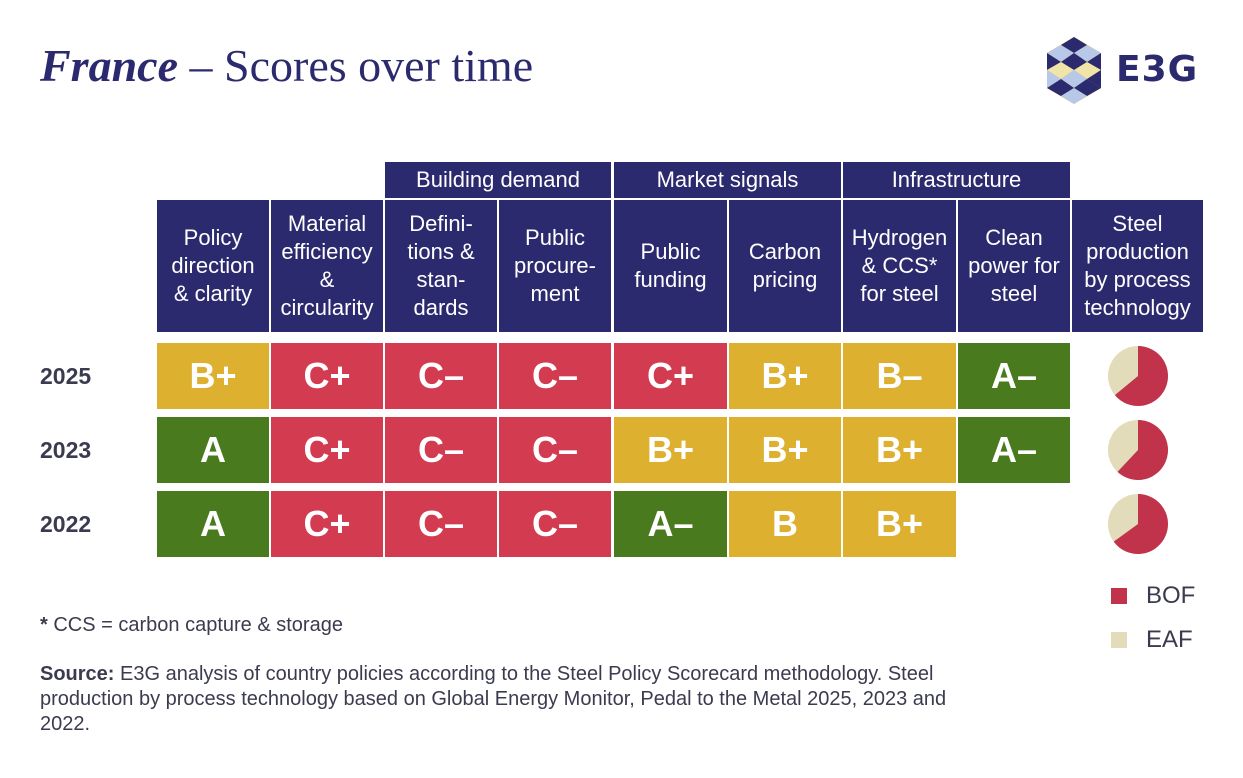 Image resolution: width=1243 pixels, height=778 pixels. I want to click on source-label: Source:, so click(77, 674).